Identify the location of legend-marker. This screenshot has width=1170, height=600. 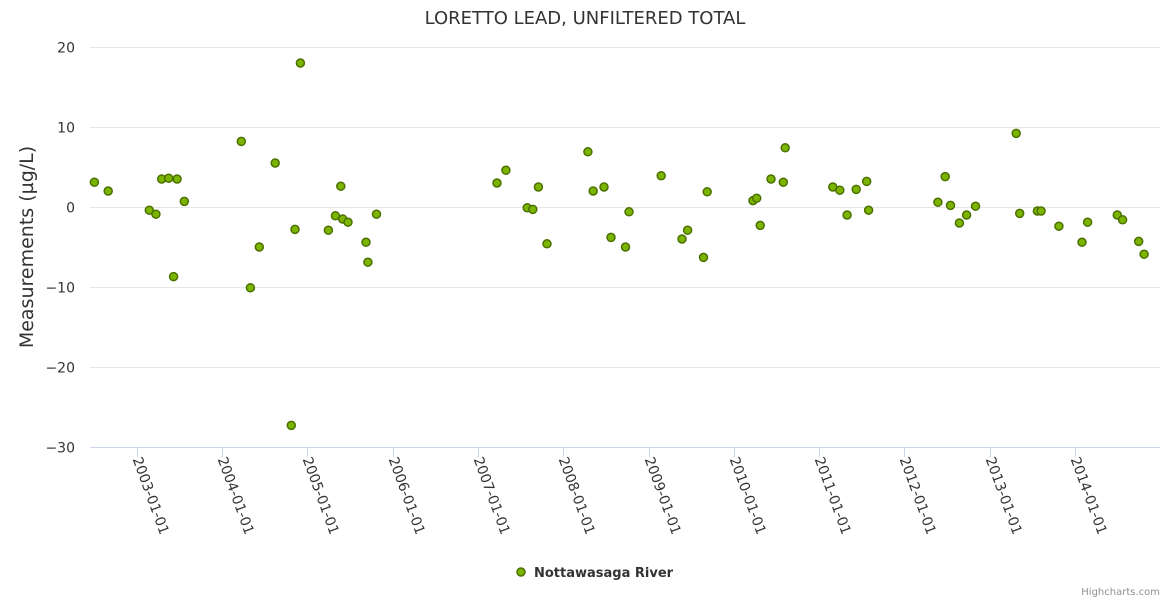
(521, 572).